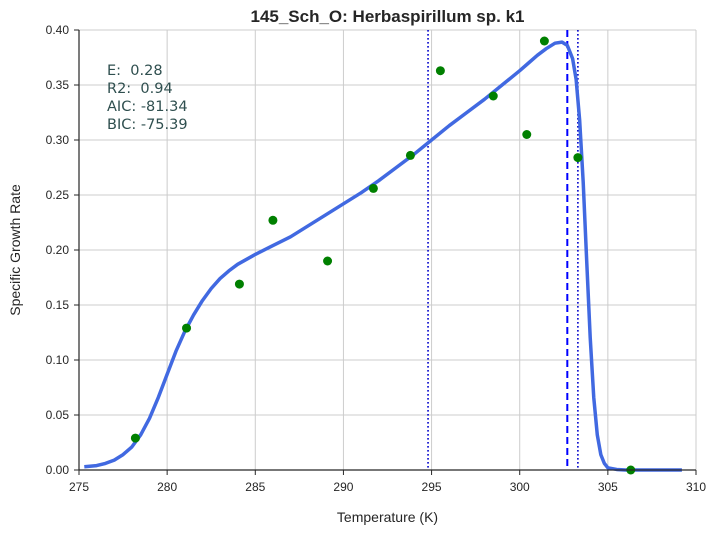 The height and width of the screenshot is (533, 717). Describe the element at coordinates (58, 250) in the screenshot. I see `y-tick-label: 0.20` at that location.